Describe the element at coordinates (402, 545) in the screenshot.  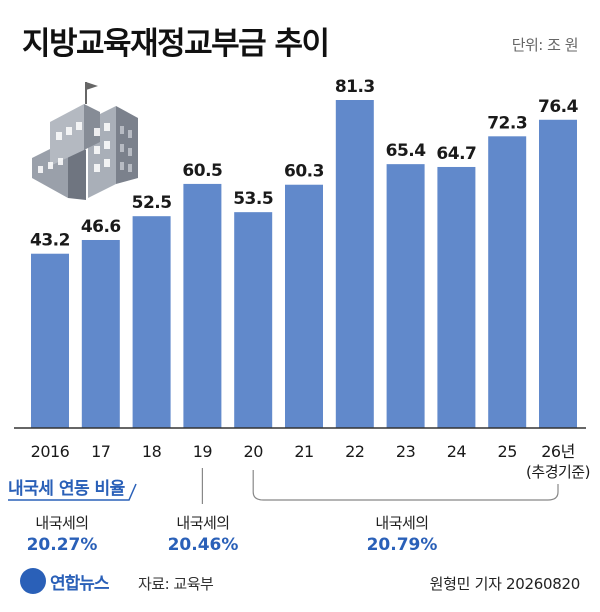
I see `ratio-value: 20.79%` at that location.